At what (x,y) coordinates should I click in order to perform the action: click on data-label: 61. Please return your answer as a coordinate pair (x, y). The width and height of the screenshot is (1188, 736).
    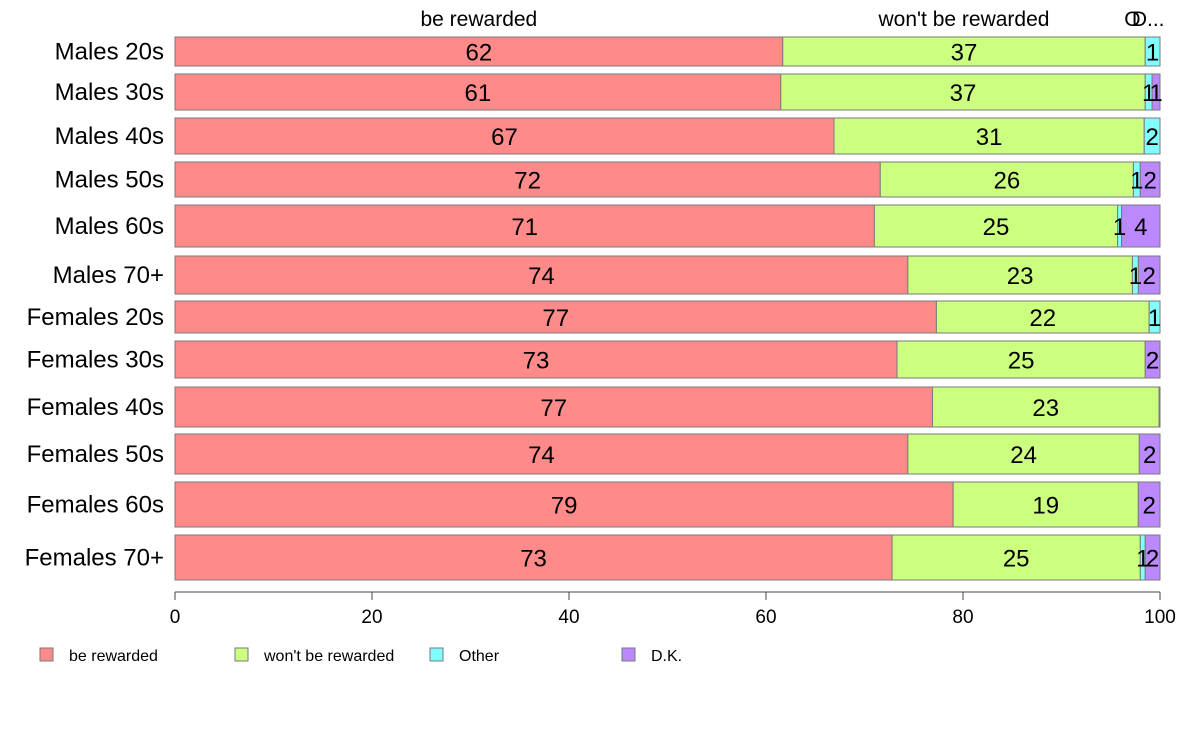
    Looking at the image, I should click on (478, 93).